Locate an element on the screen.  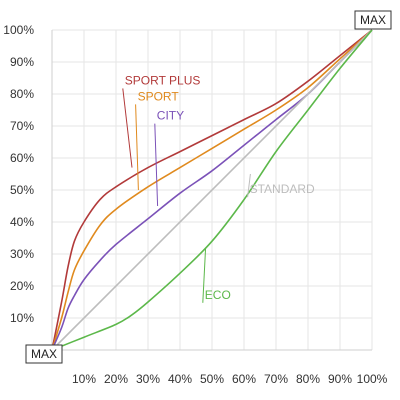
x-tick-label: 100% is located at coordinates (372, 379).